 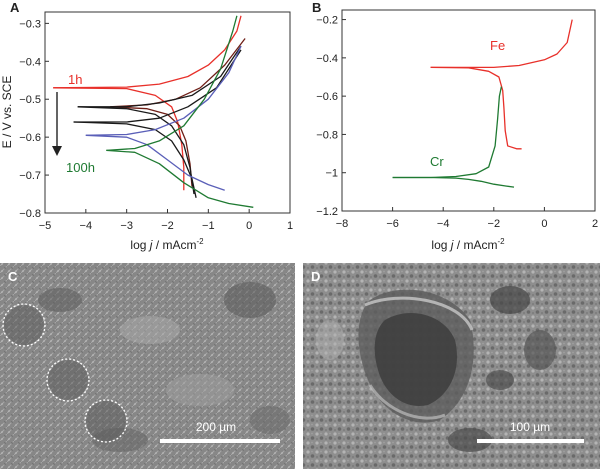 What do you see at coordinates (159, 76) in the screenshot?
I see `panel-a-series-3-anodic-line` at bounding box center [159, 76].